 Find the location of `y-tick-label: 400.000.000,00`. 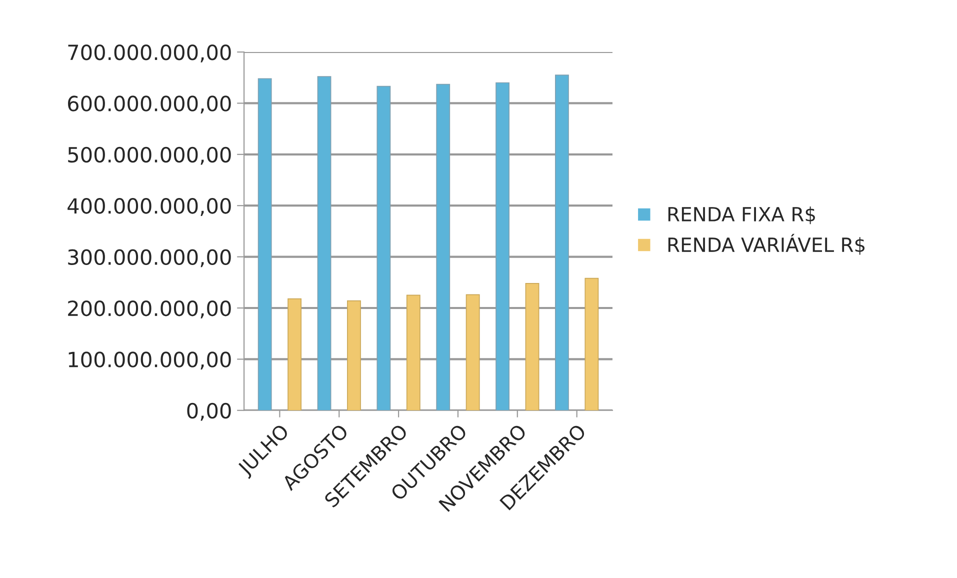

y-tick-label: 400.000.000,00 is located at coordinates (149, 207).